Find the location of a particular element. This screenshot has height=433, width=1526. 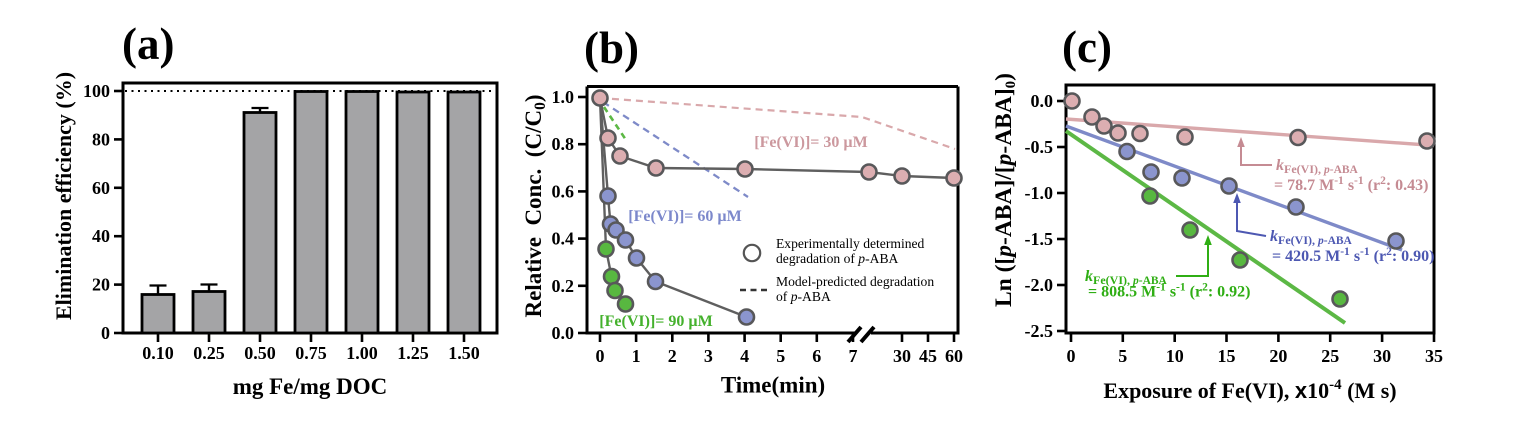

svg-text: 0.50 is located at coordinates (260, 353).